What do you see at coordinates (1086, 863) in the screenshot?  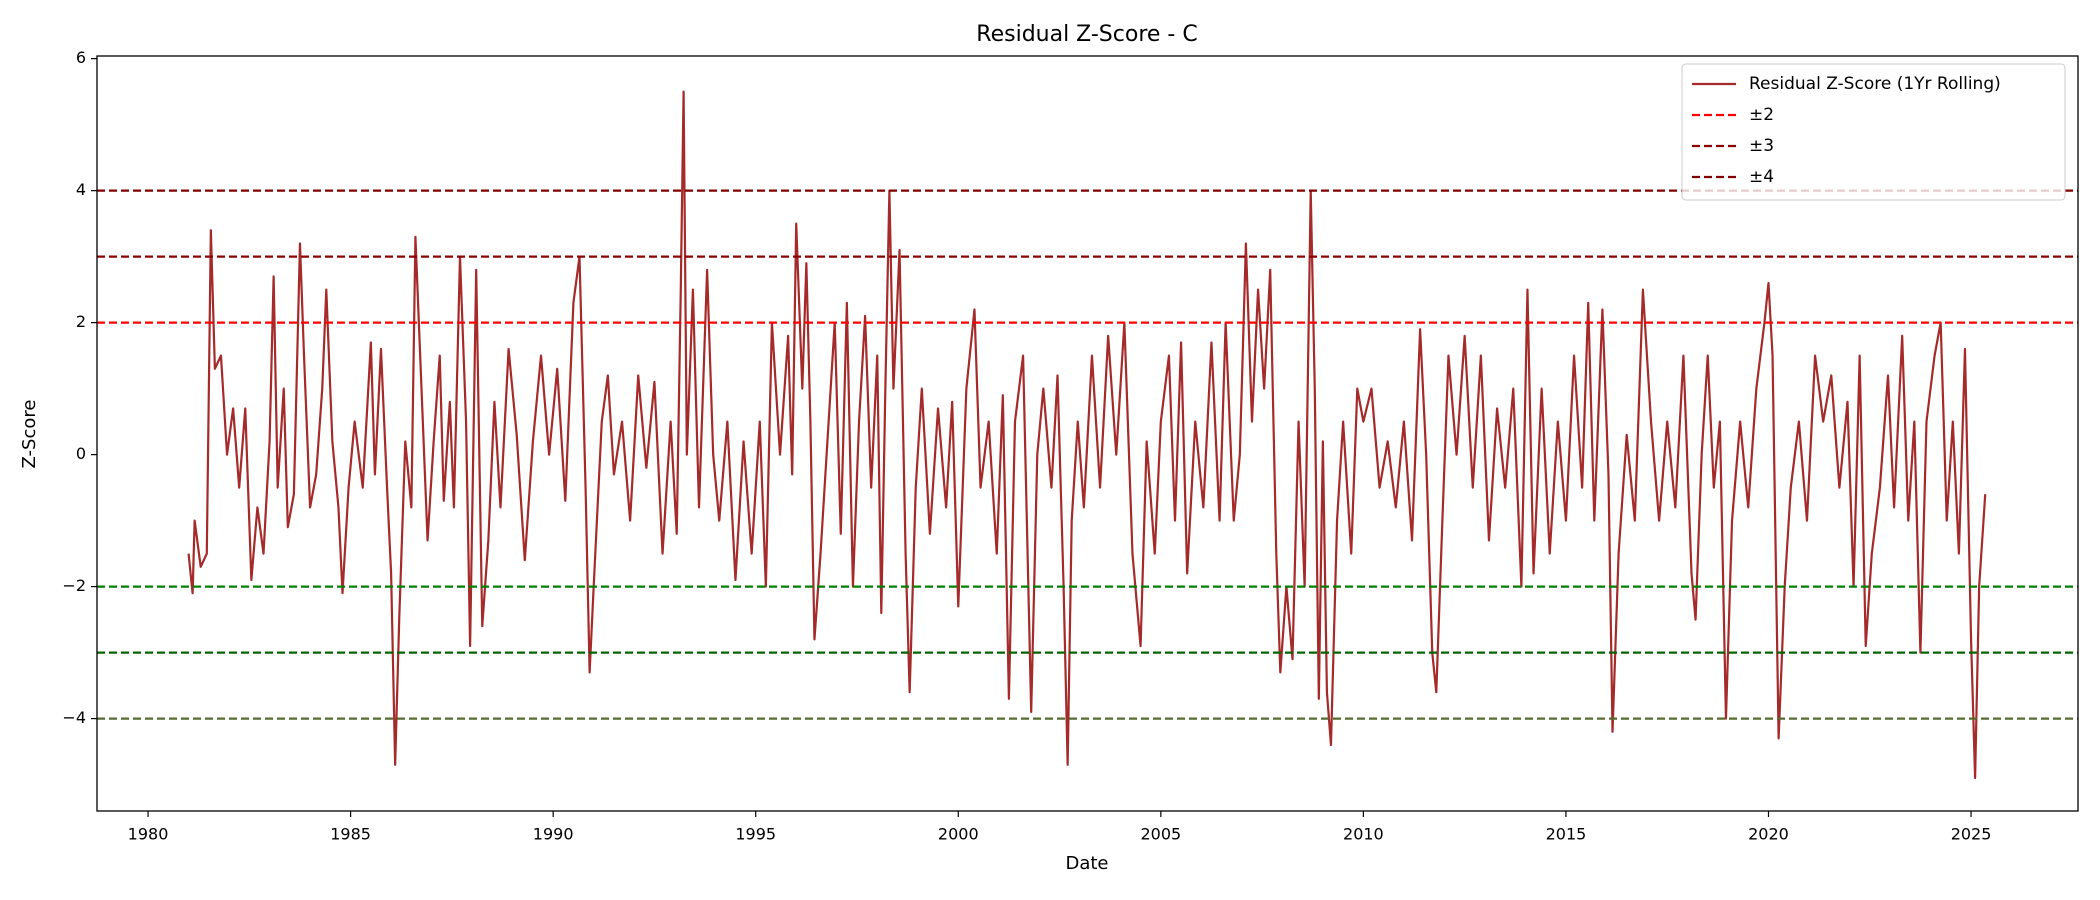 I see `x-axis-label: Date` at bounding box center [1086, 863].